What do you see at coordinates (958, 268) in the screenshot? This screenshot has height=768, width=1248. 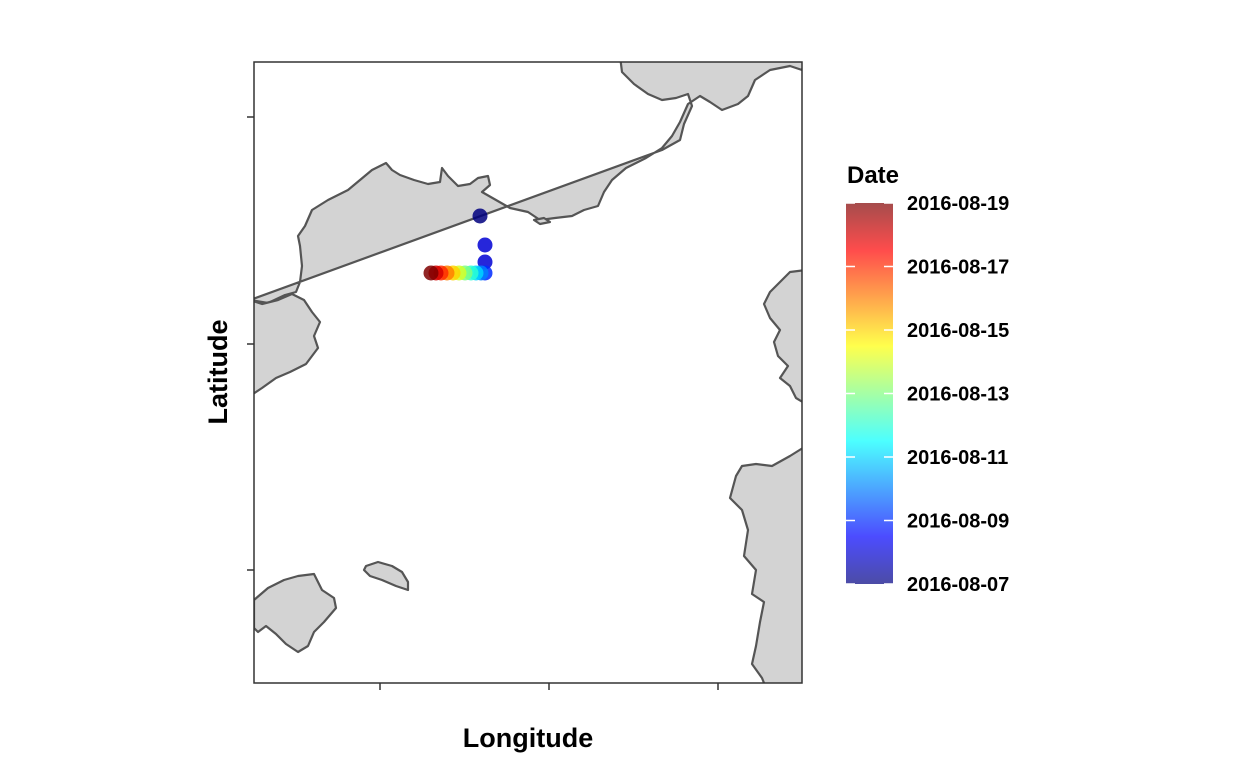 I see `legend-label: 2016-08-17` at bounding box center [958, 268].